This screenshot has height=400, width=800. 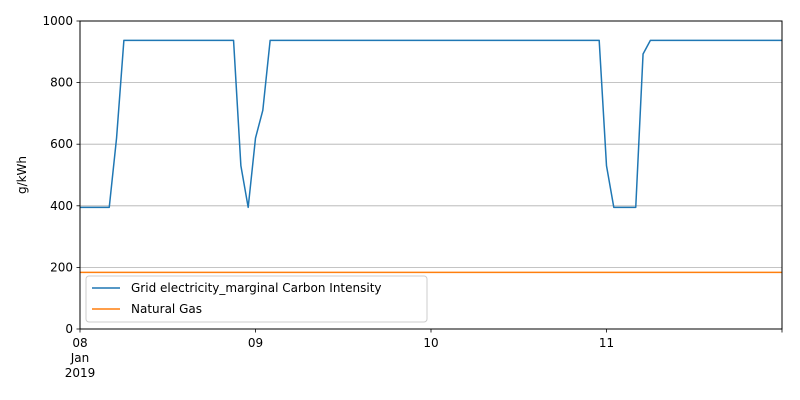 I want to click on x-tick-label: 10, so click(x=430, y=343).